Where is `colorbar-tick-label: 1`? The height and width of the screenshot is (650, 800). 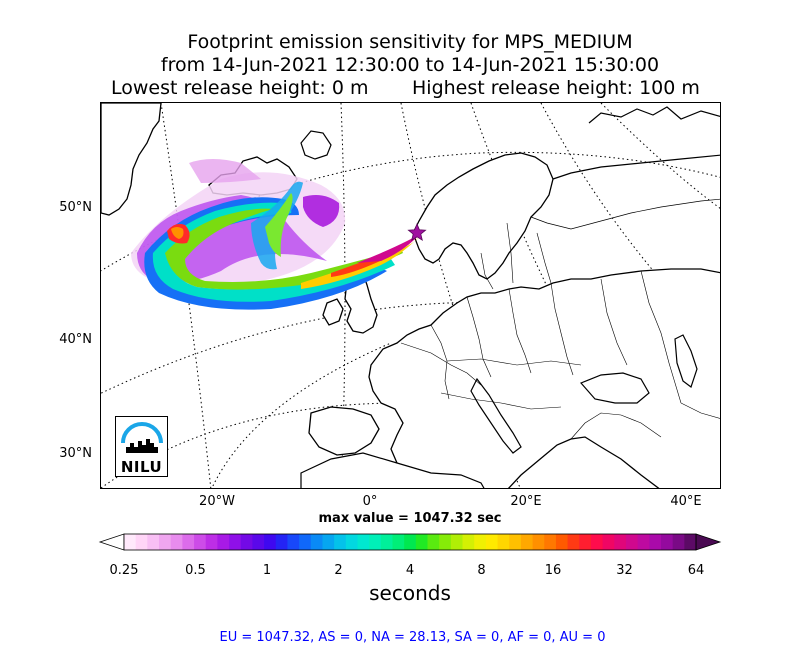 colorbar-tick-label: 1 is located at coordinates (267, 570).